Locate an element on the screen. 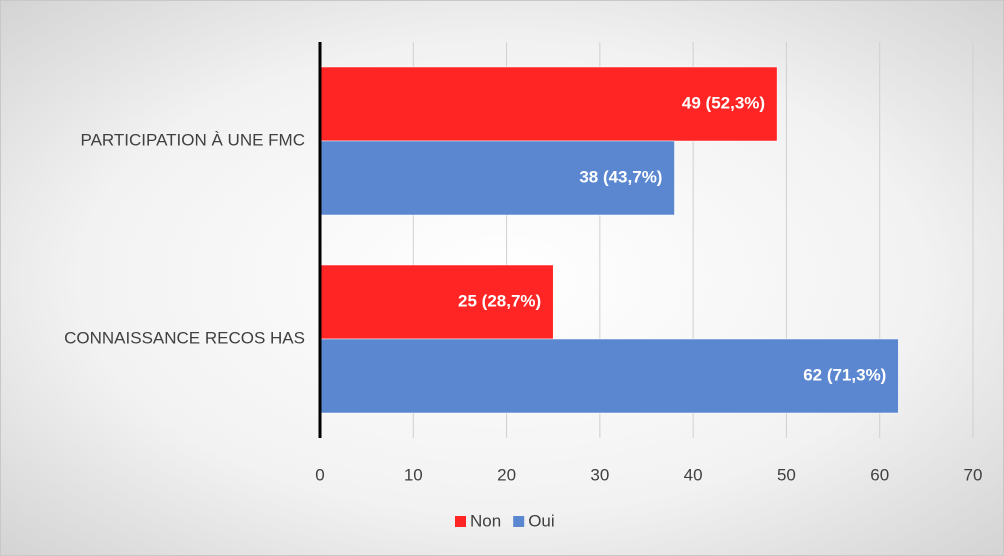 The height and width of the screenshot is (556, 1004). x-tick-label: 30 is located at coordinates (599, 474).